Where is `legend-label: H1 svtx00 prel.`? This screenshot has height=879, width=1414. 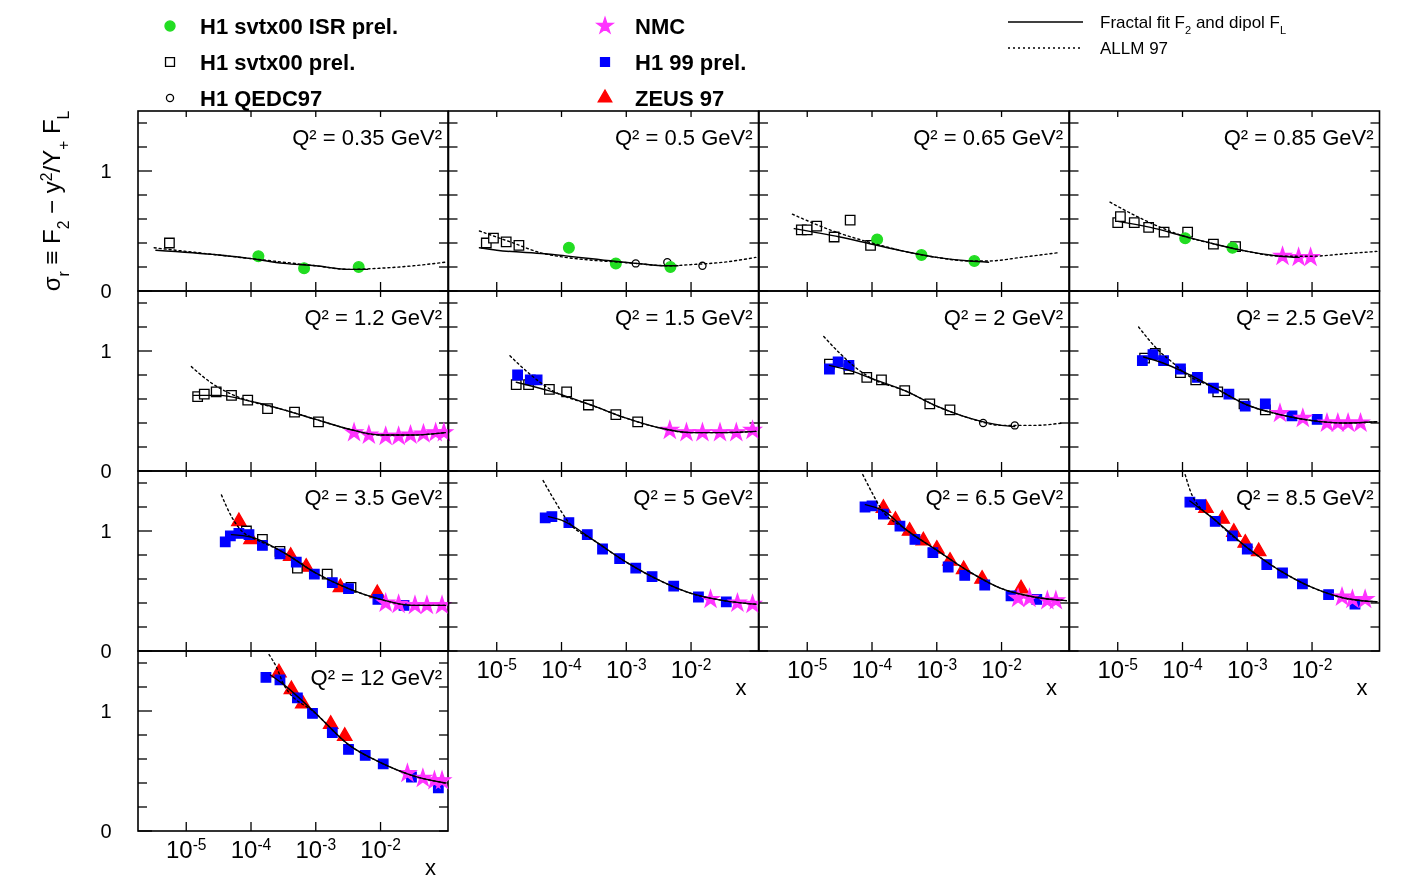 legend-label: H1 svtx00 prel. is located at coordinates (278, 62).